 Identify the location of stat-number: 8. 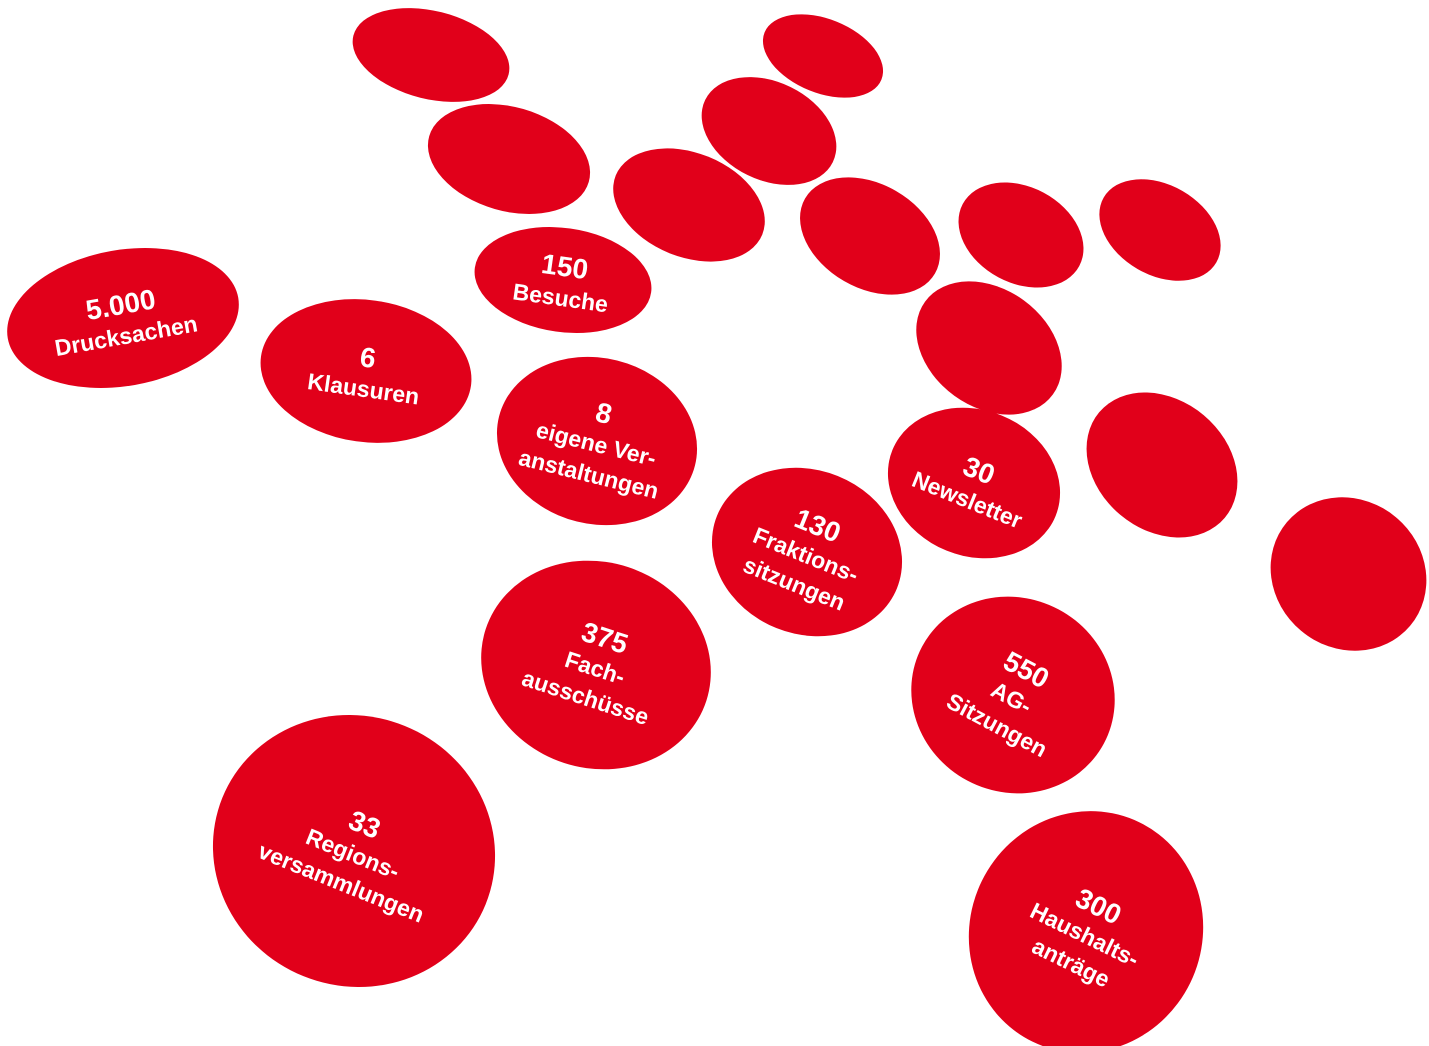
(604, 412).